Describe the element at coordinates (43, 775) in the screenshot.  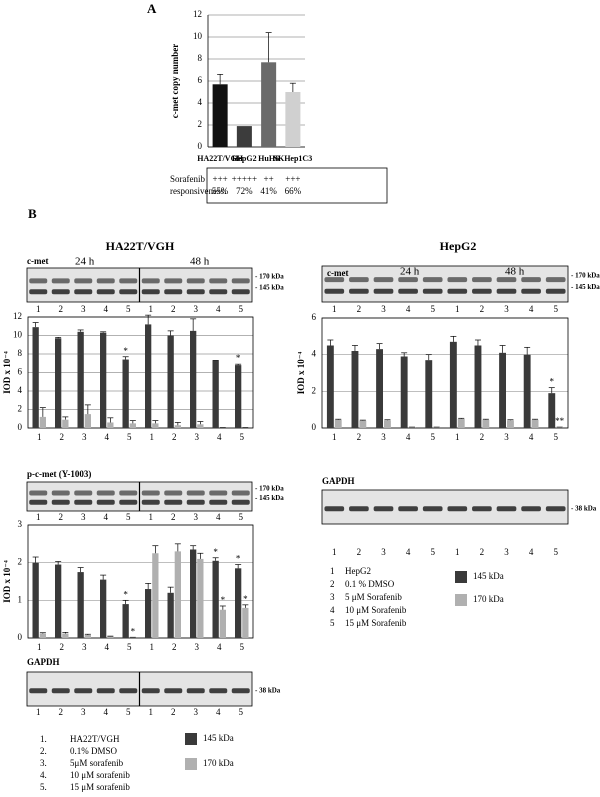
I see `legend-number: 4.` at that location.